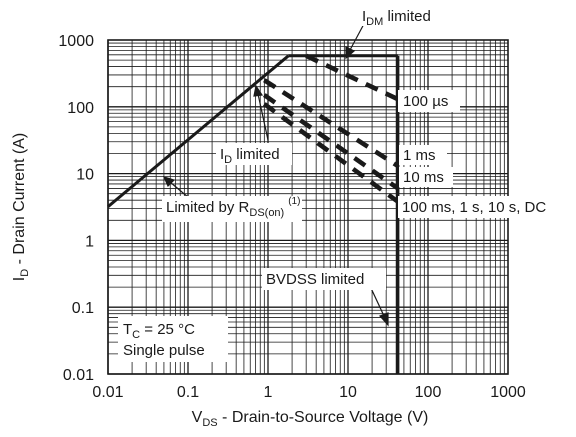 The width and height of the screenshot is (576, 437). What do you see at coordinates (348, 392) in the screenshot?
I see `x-tick-label: 10` at bounding box center [348, 392].